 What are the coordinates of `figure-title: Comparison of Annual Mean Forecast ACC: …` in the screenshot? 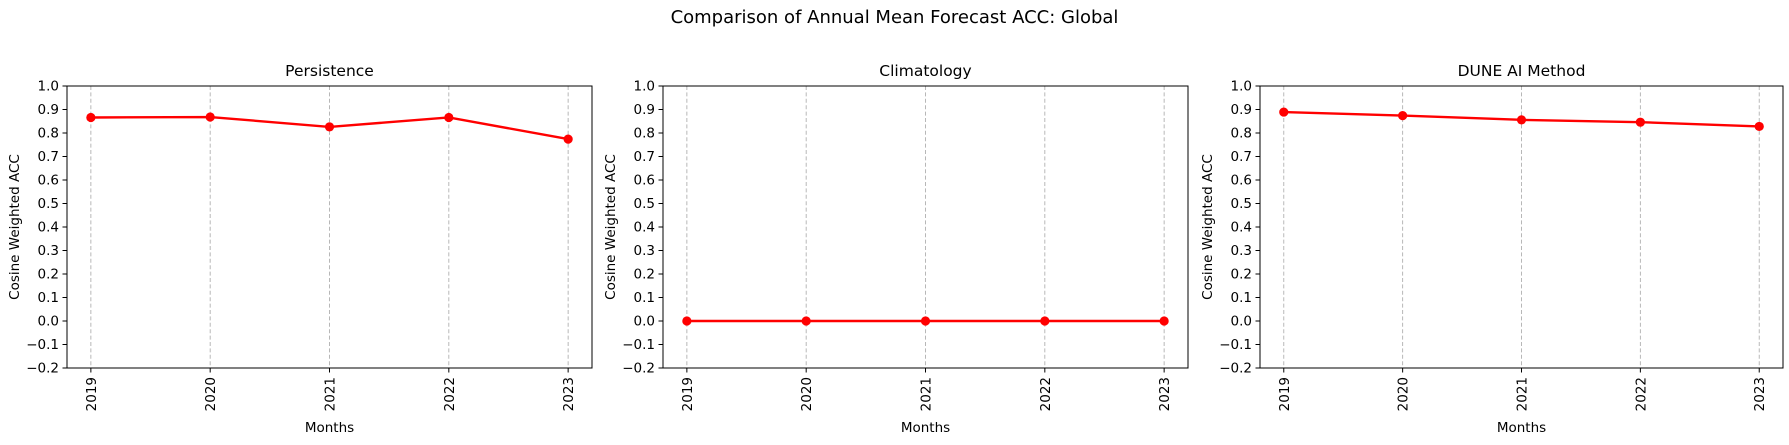 It's located at (894, 17).